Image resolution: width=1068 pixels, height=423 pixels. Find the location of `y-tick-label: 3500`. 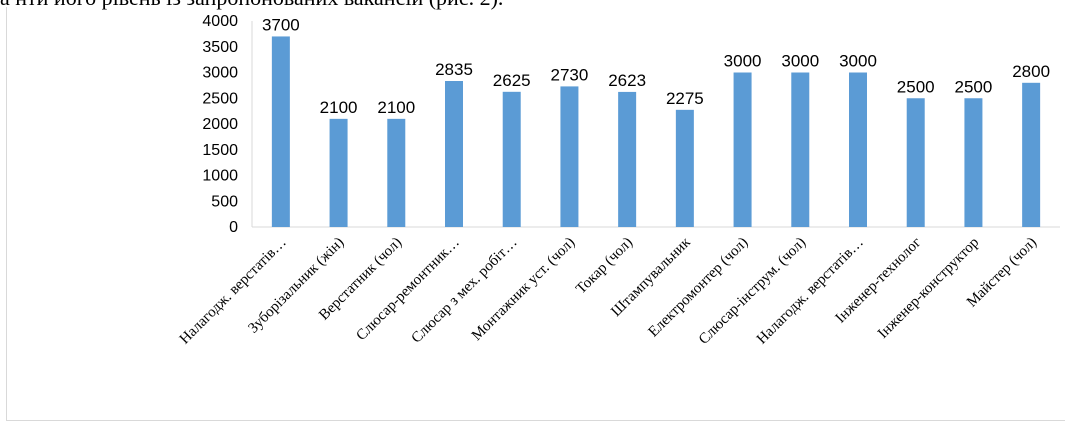

y-tick-label: 3500 is located at coordinates (220, 47).